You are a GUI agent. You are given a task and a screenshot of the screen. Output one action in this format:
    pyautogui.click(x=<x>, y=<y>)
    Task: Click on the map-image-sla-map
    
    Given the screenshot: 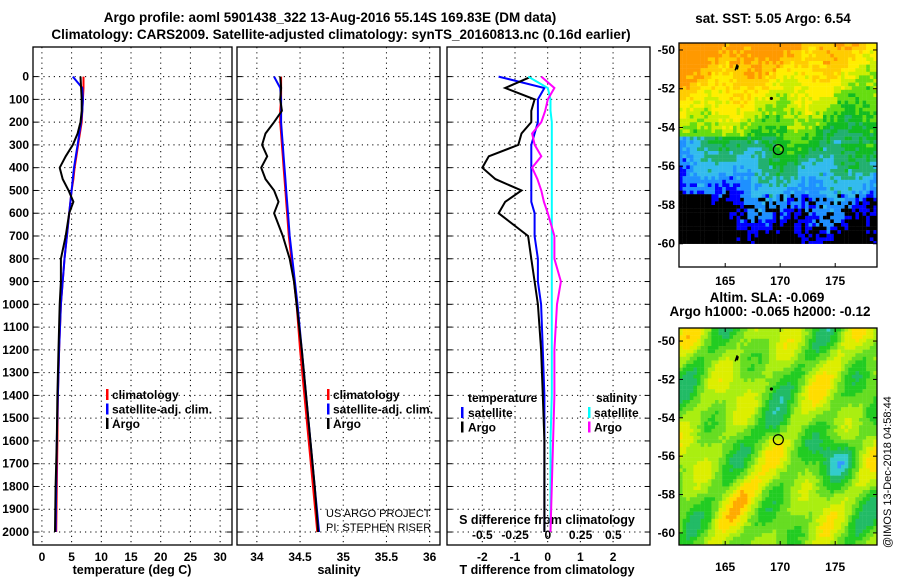 What is the action you would take?
    pyautogui.click(x=778, y=437)
    